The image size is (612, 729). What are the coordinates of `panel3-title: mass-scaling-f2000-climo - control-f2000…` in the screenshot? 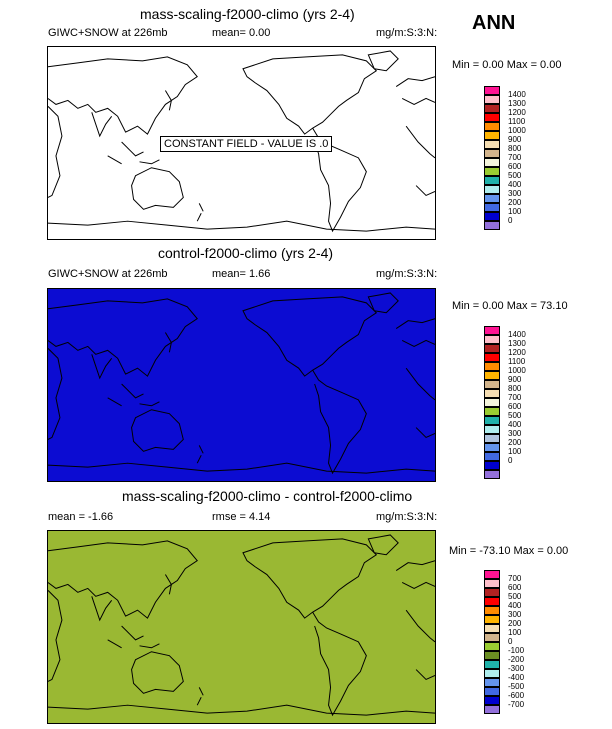 It's located at (267, 496).